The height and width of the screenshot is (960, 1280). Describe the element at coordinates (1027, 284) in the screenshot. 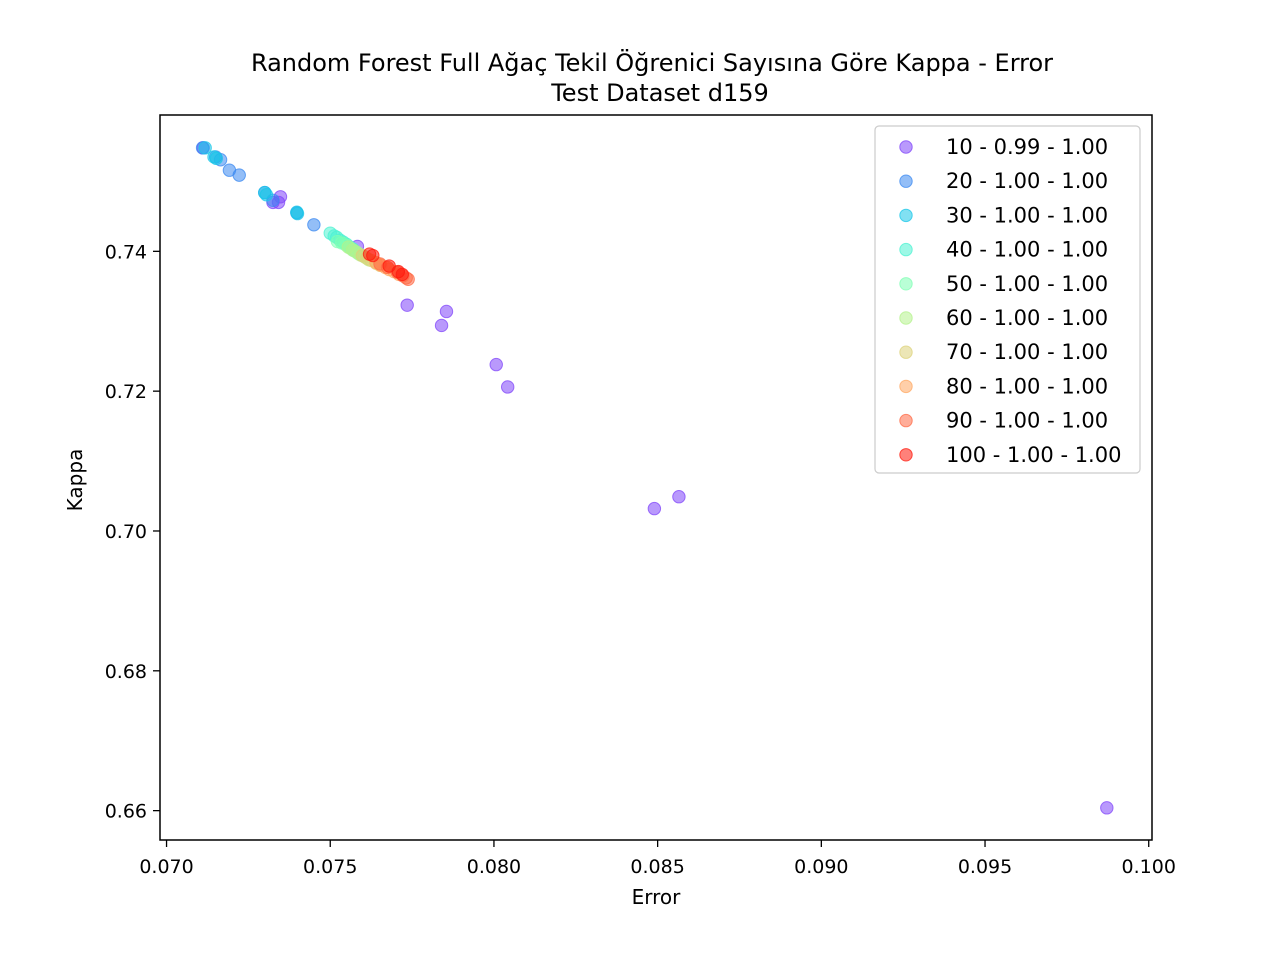

I see `legend-label: 50 - 1.00 - 1.00` at that location.